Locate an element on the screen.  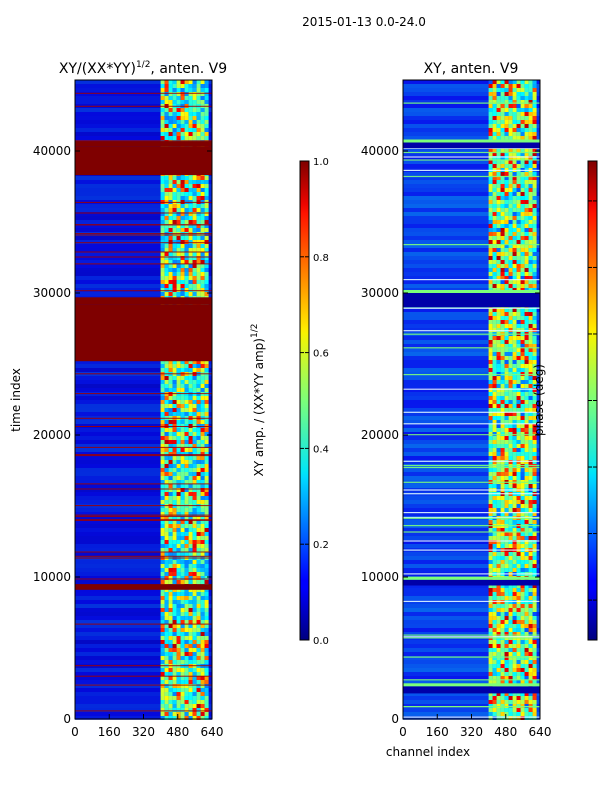
right-colorbar-label: phase (deg) is located at coordinates (539, 400).